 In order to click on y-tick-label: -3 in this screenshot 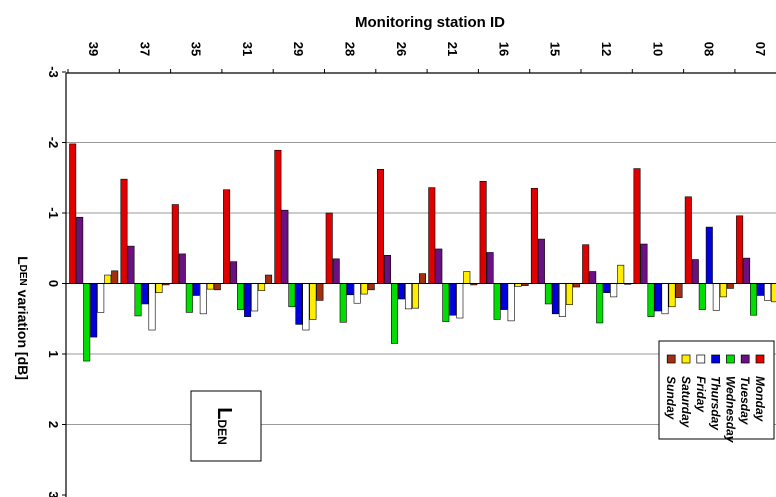, I will do `click(53, 72)`.